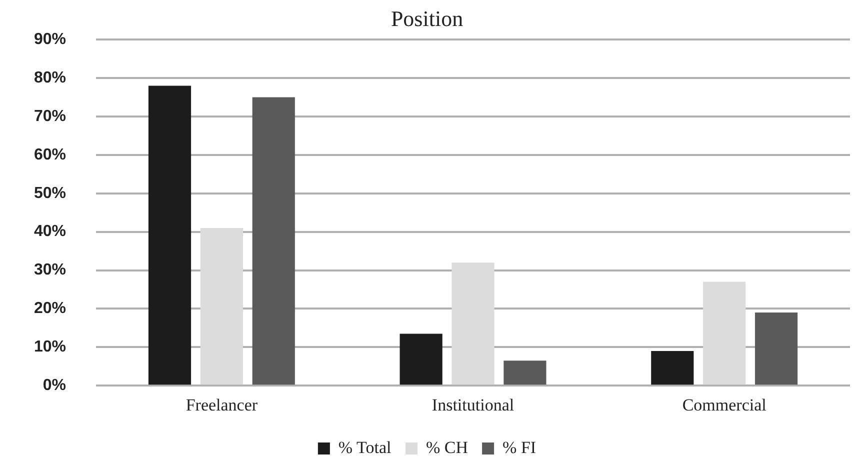 The image size is (868, 471). Describe the element at coordinates (473, 404) in the screenshot. I see `x-tick-label: Institutional` at that location.